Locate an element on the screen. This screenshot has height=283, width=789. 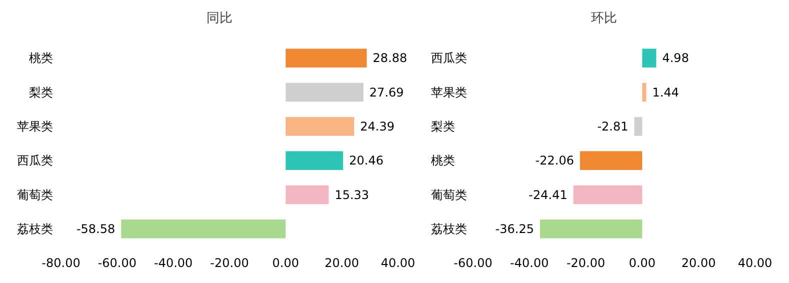
data-label: 15.33 is located at coordinates (352, 195).